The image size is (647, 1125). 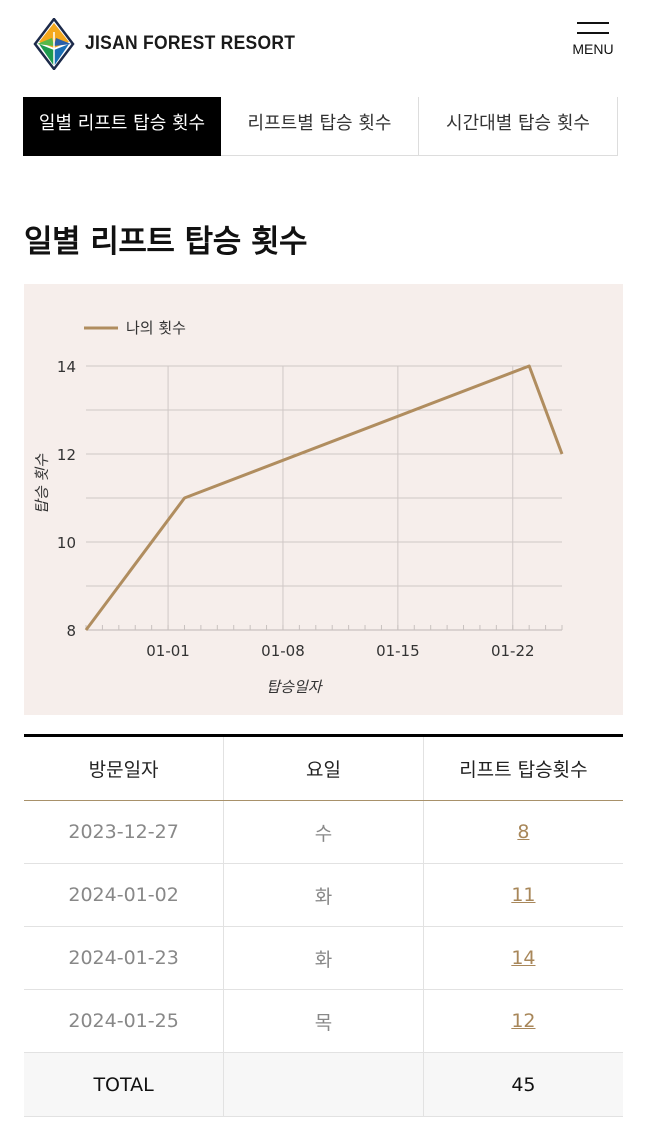 What do you see at coordinates (523, 1084) in the screenshot?
I see `total-count: 45` at bounding box center [523, 1084].